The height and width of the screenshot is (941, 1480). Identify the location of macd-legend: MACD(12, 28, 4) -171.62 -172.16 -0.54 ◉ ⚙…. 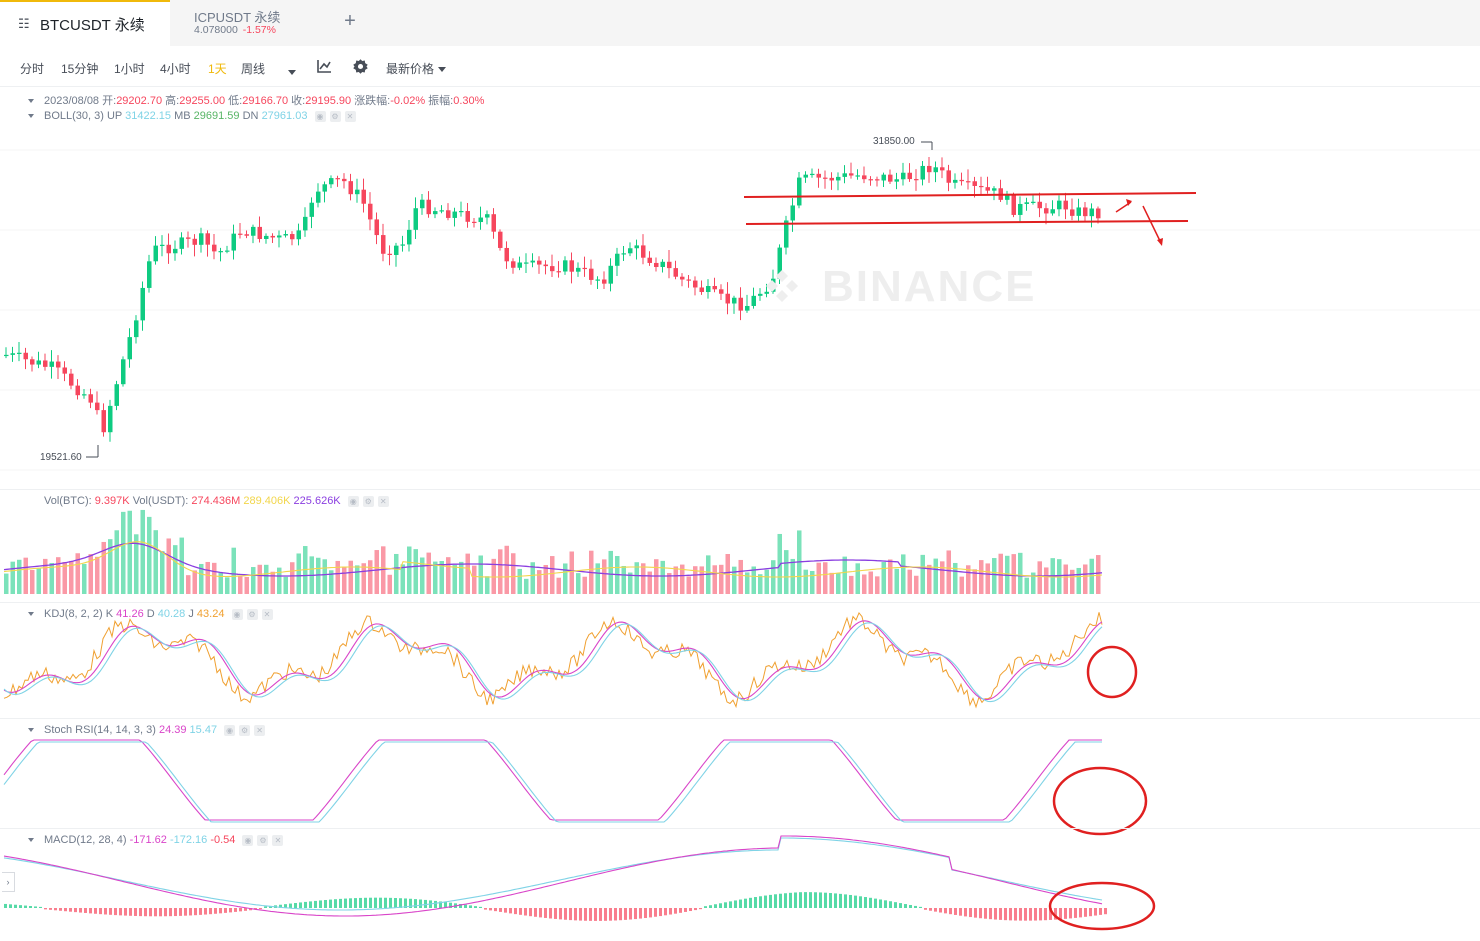
(156, 840).